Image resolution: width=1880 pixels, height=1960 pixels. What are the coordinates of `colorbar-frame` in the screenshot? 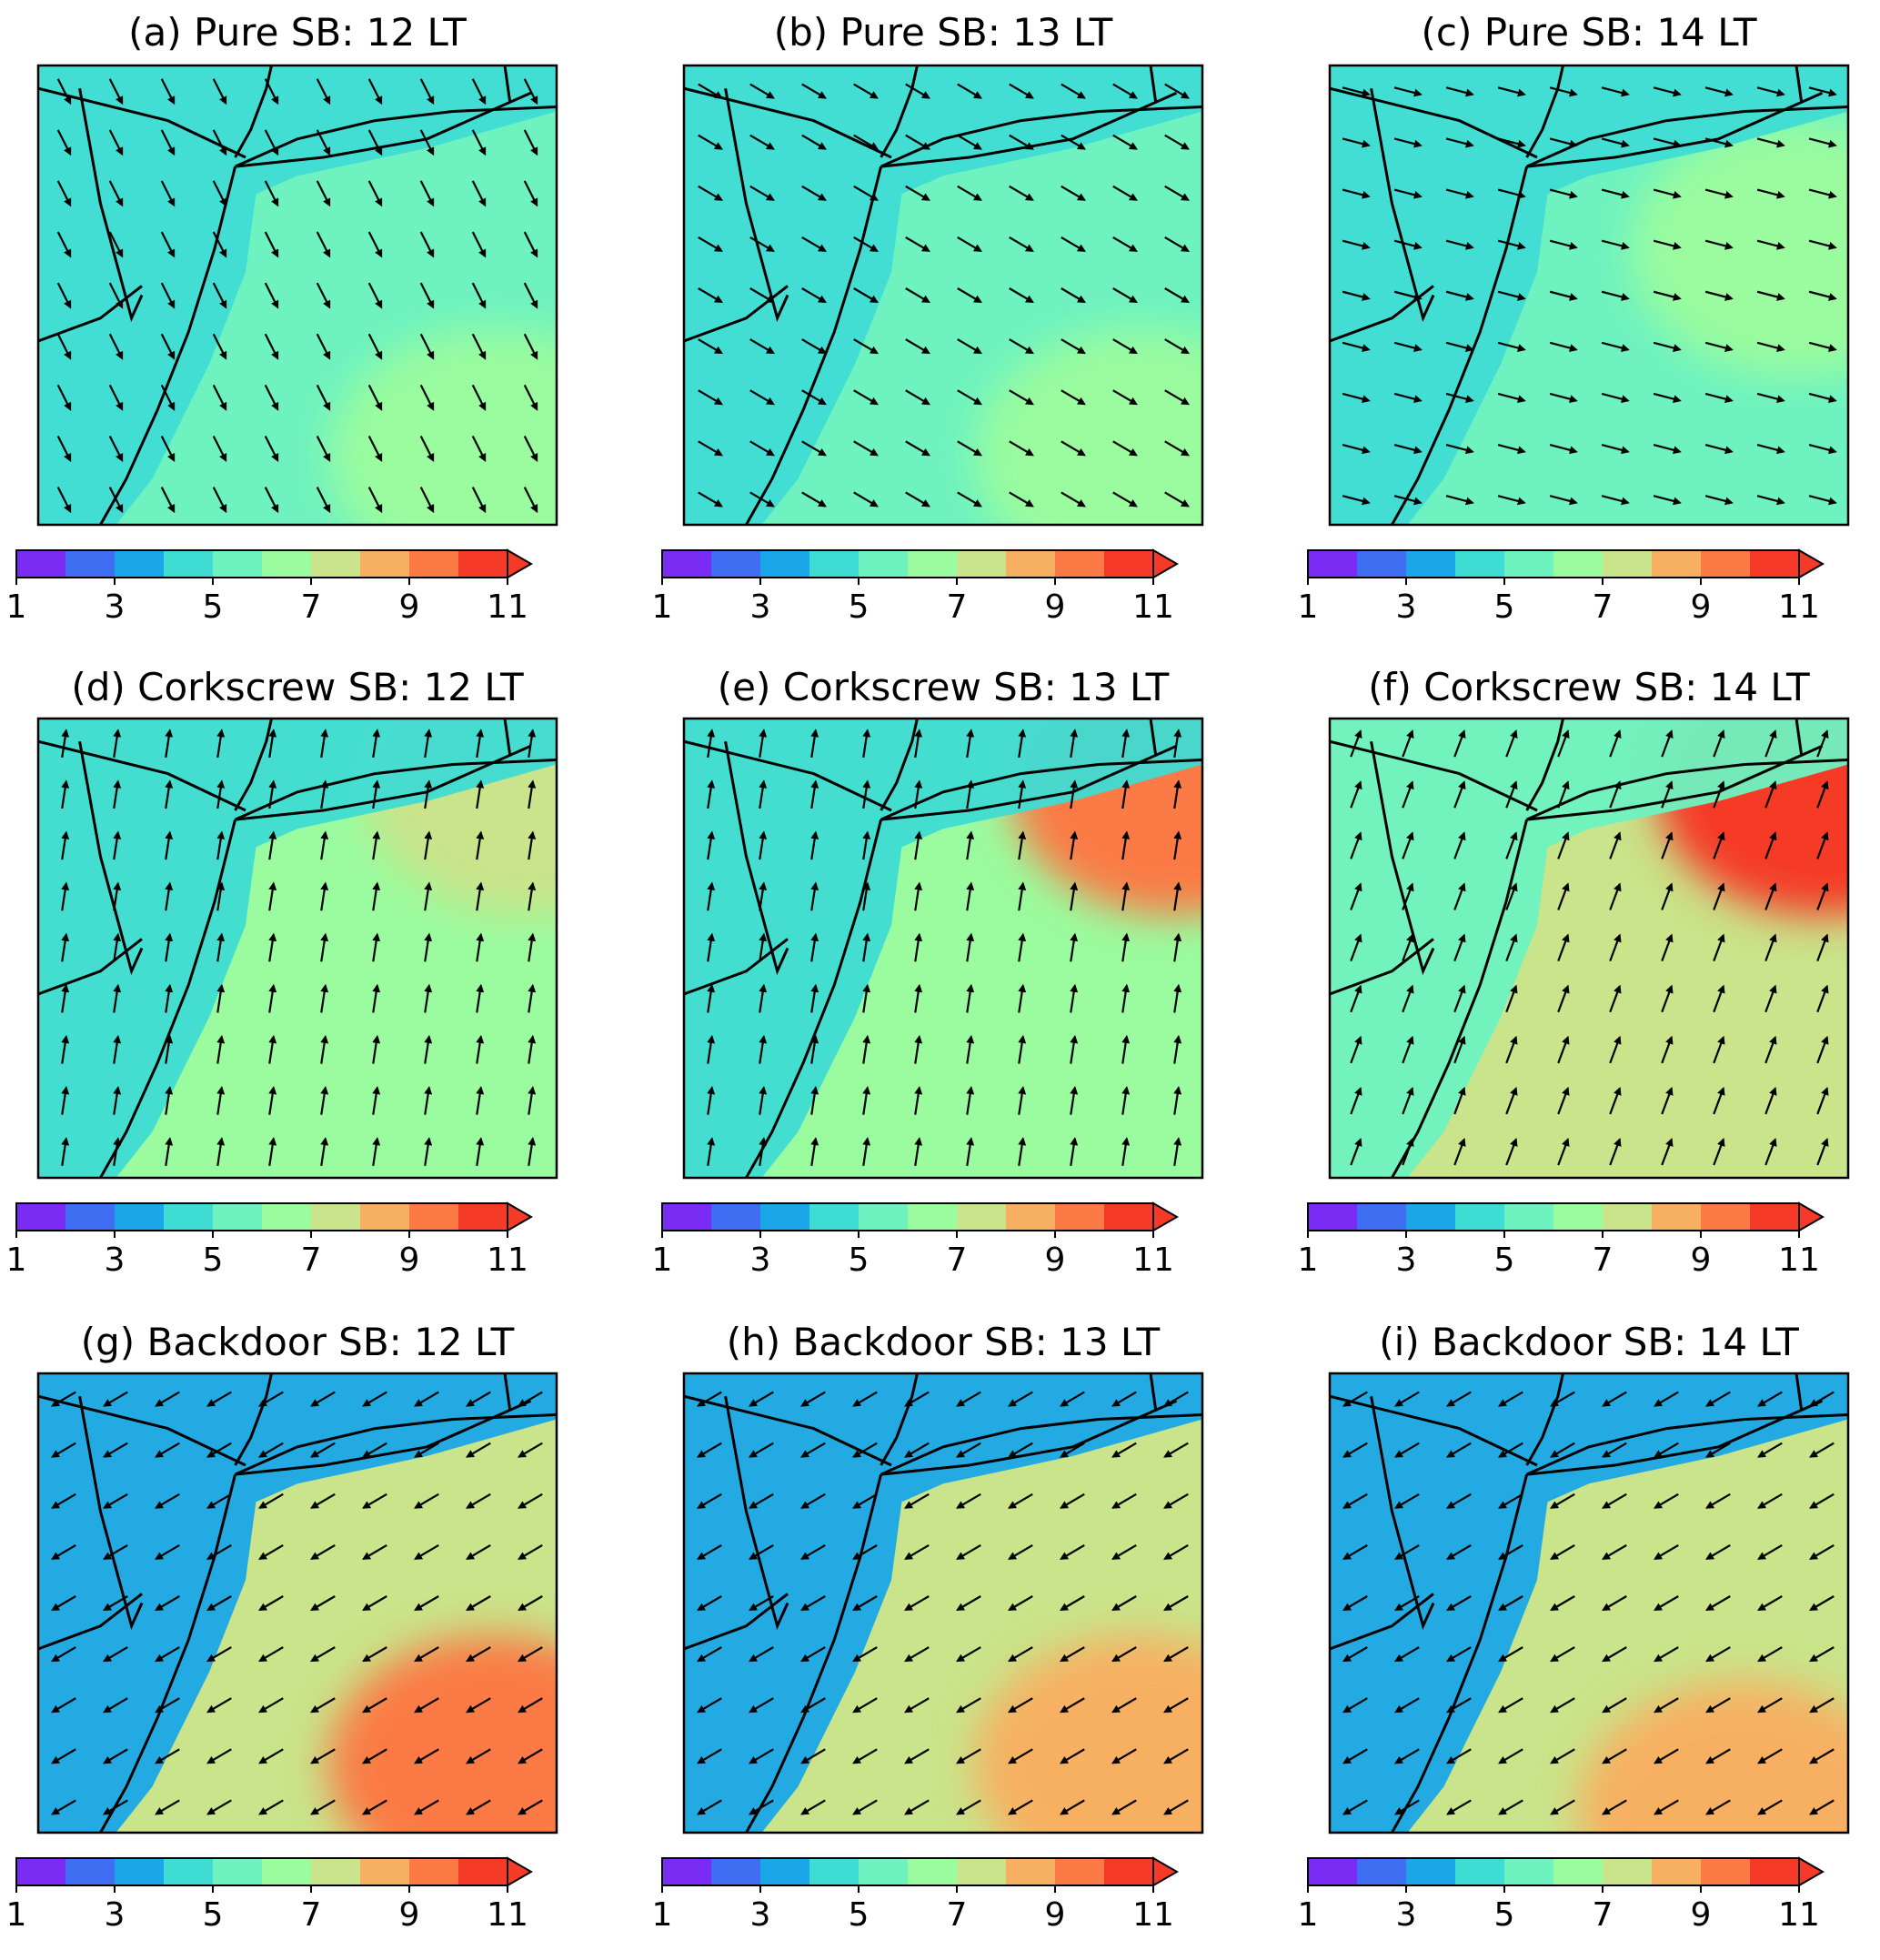 It's located at (1553, 1871).